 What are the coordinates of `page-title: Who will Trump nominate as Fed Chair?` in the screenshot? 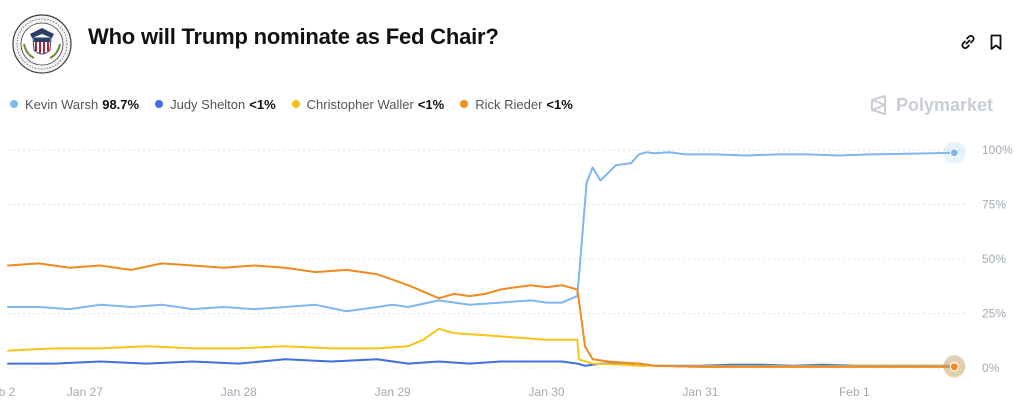 It's located at (293, 36).